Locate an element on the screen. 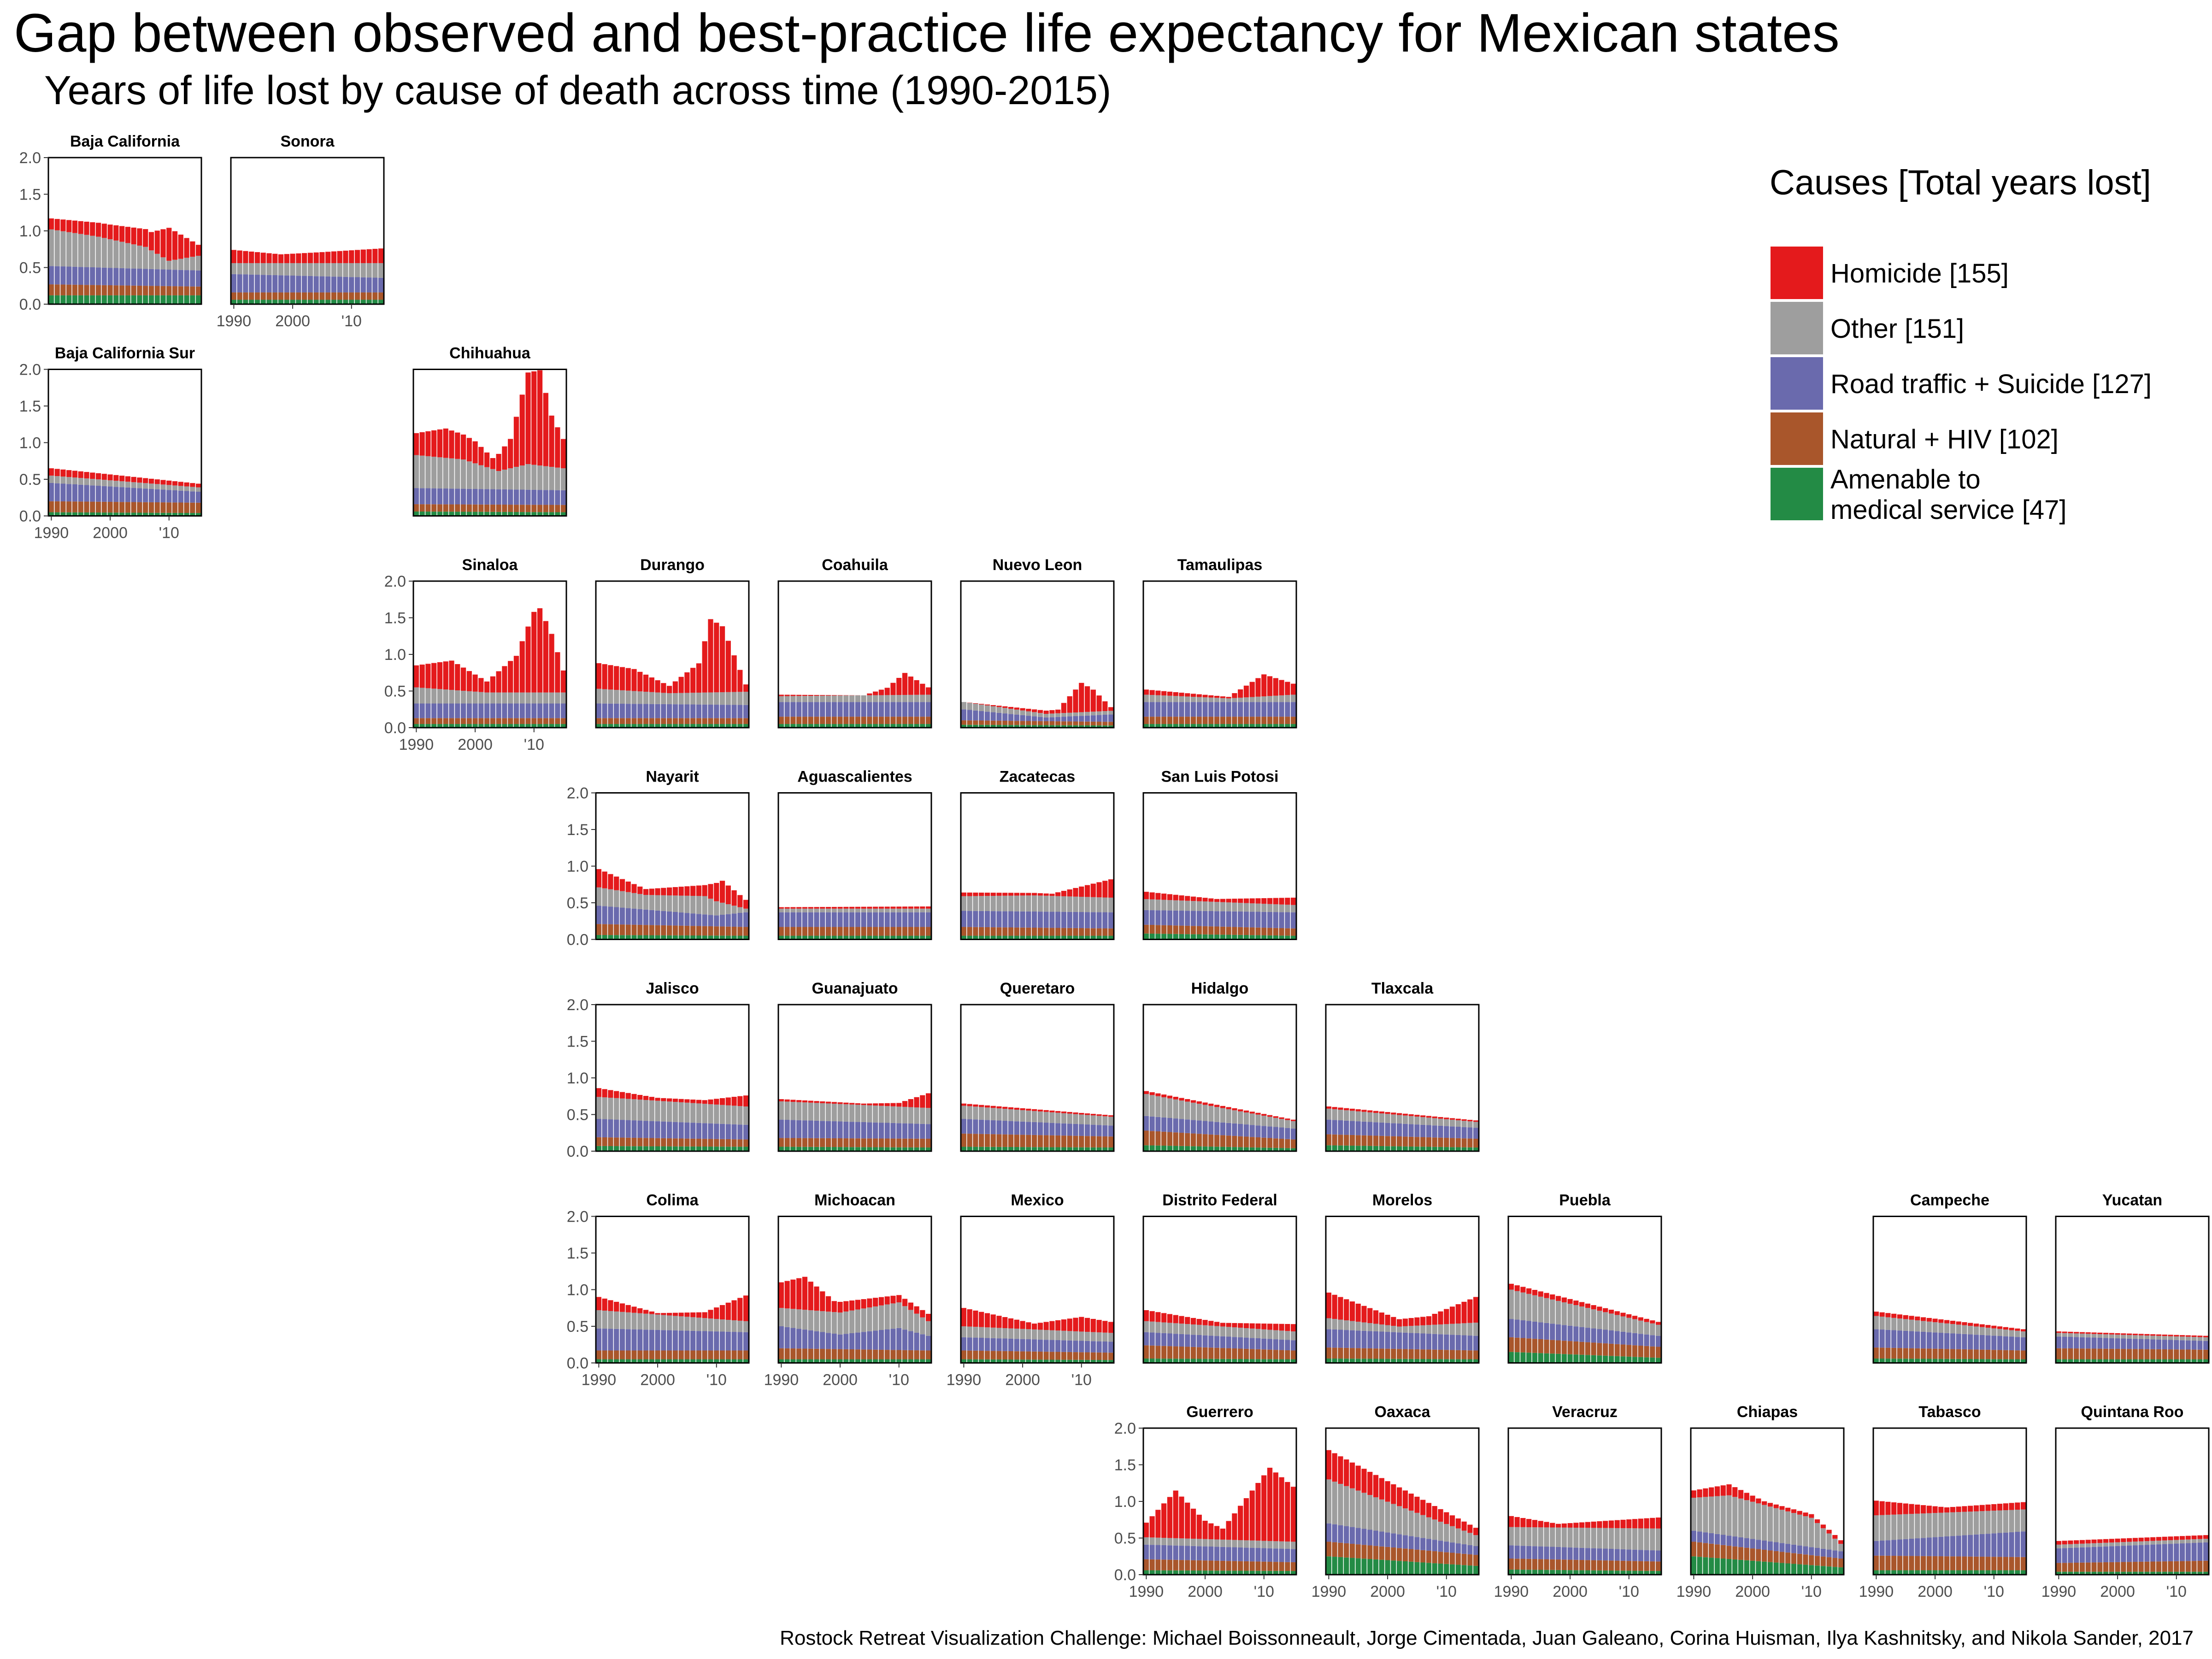 The width and height of the screenshot is (2212, 1659). panel-title: Colima is located at coordinates (672, 1200).